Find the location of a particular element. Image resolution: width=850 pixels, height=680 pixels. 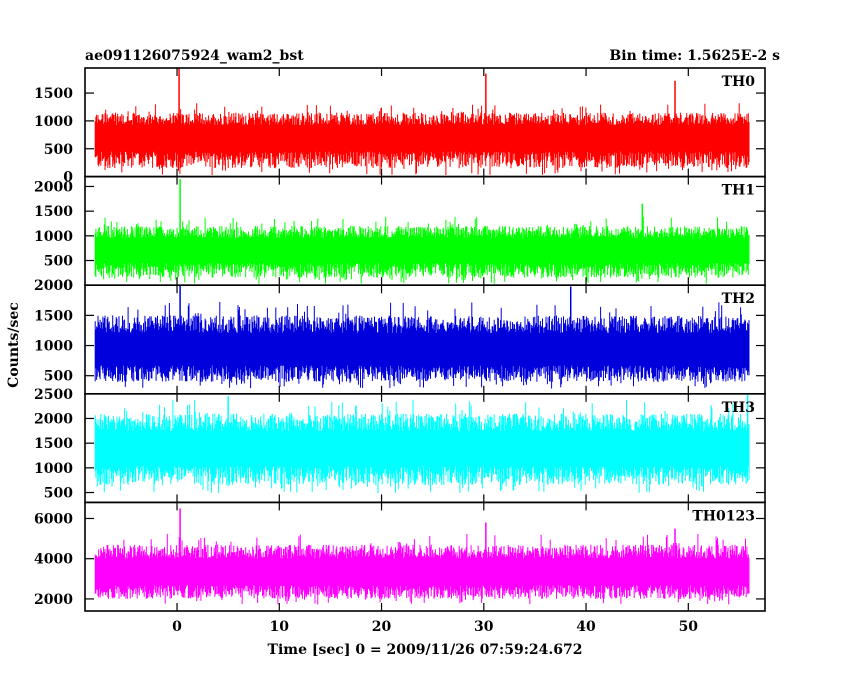

observation-id-title: ae091126075924_wam2_bst is located at coordinates (194, 56).